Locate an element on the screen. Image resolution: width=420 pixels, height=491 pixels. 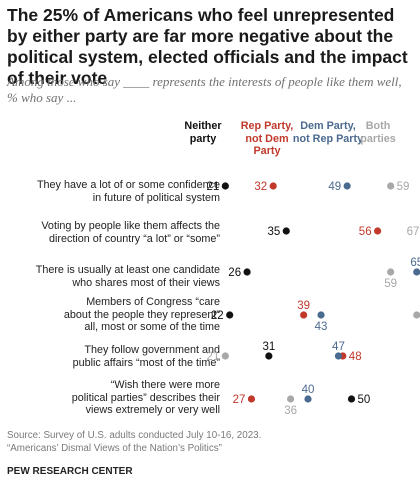
value-label-neither-row-3: 26 is located at coordinates (234, 273).